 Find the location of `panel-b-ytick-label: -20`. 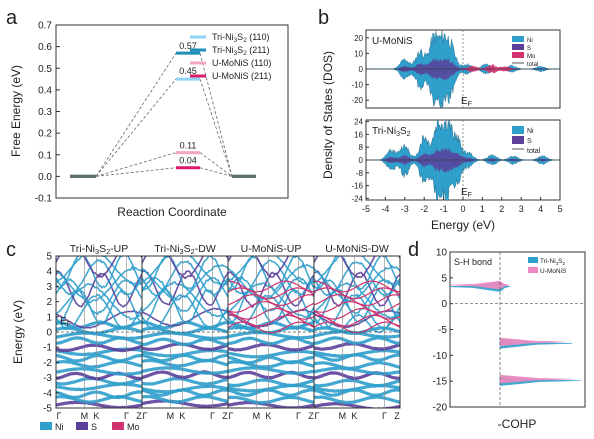

panel-b-ytick-label: -20 is located at coordinates (357, 100).